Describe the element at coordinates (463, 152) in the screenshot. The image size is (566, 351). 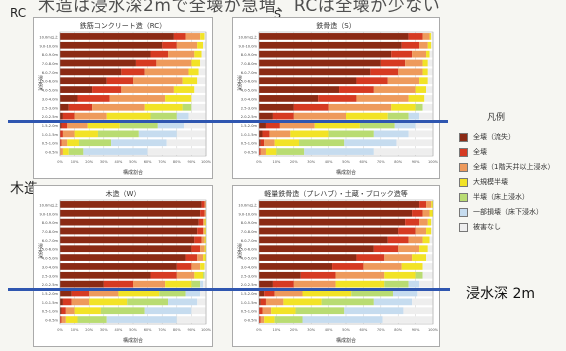
I see `legend-swatch` at that location.